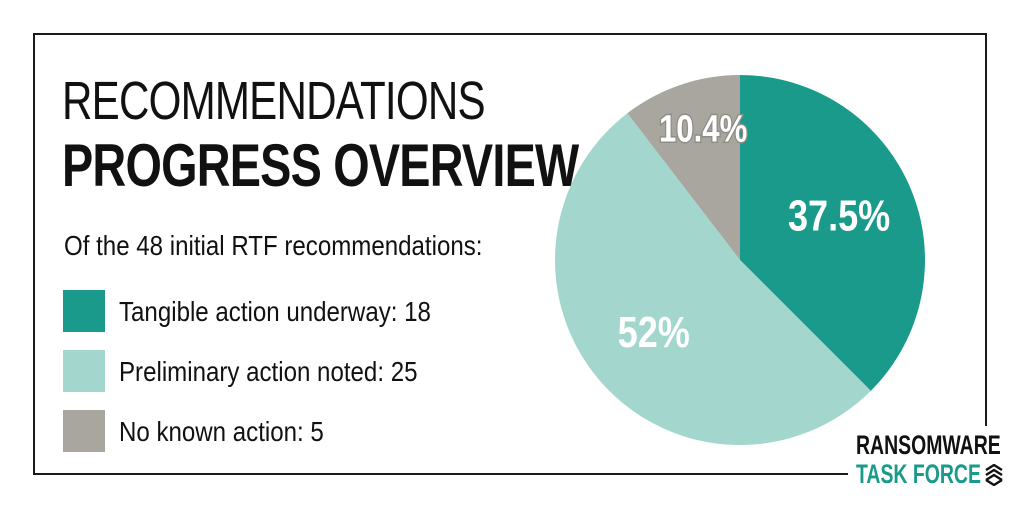  Describe the element at coordinates (918, 474) in the screenshot. I see `logo-line-2: TASK FORCE` at that location.